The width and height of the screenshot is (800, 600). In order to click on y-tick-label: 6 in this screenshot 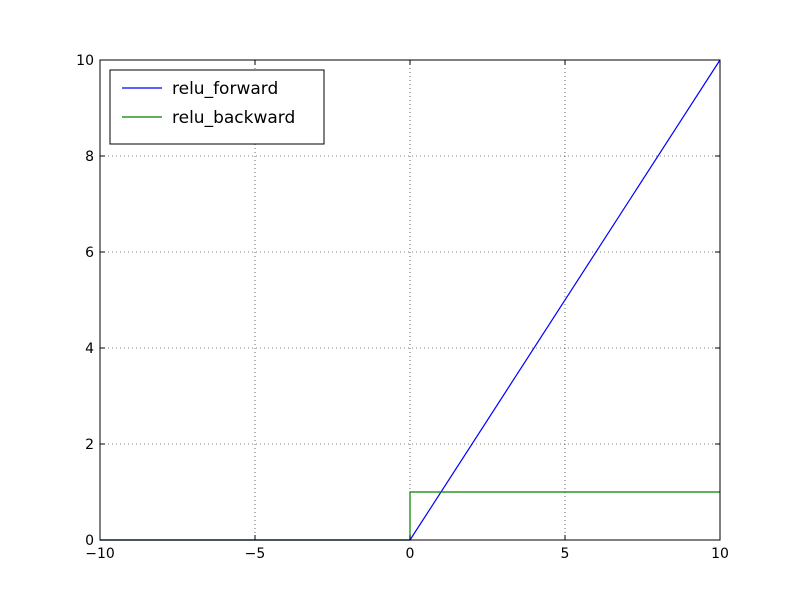, I will do `click(89, 253)`.